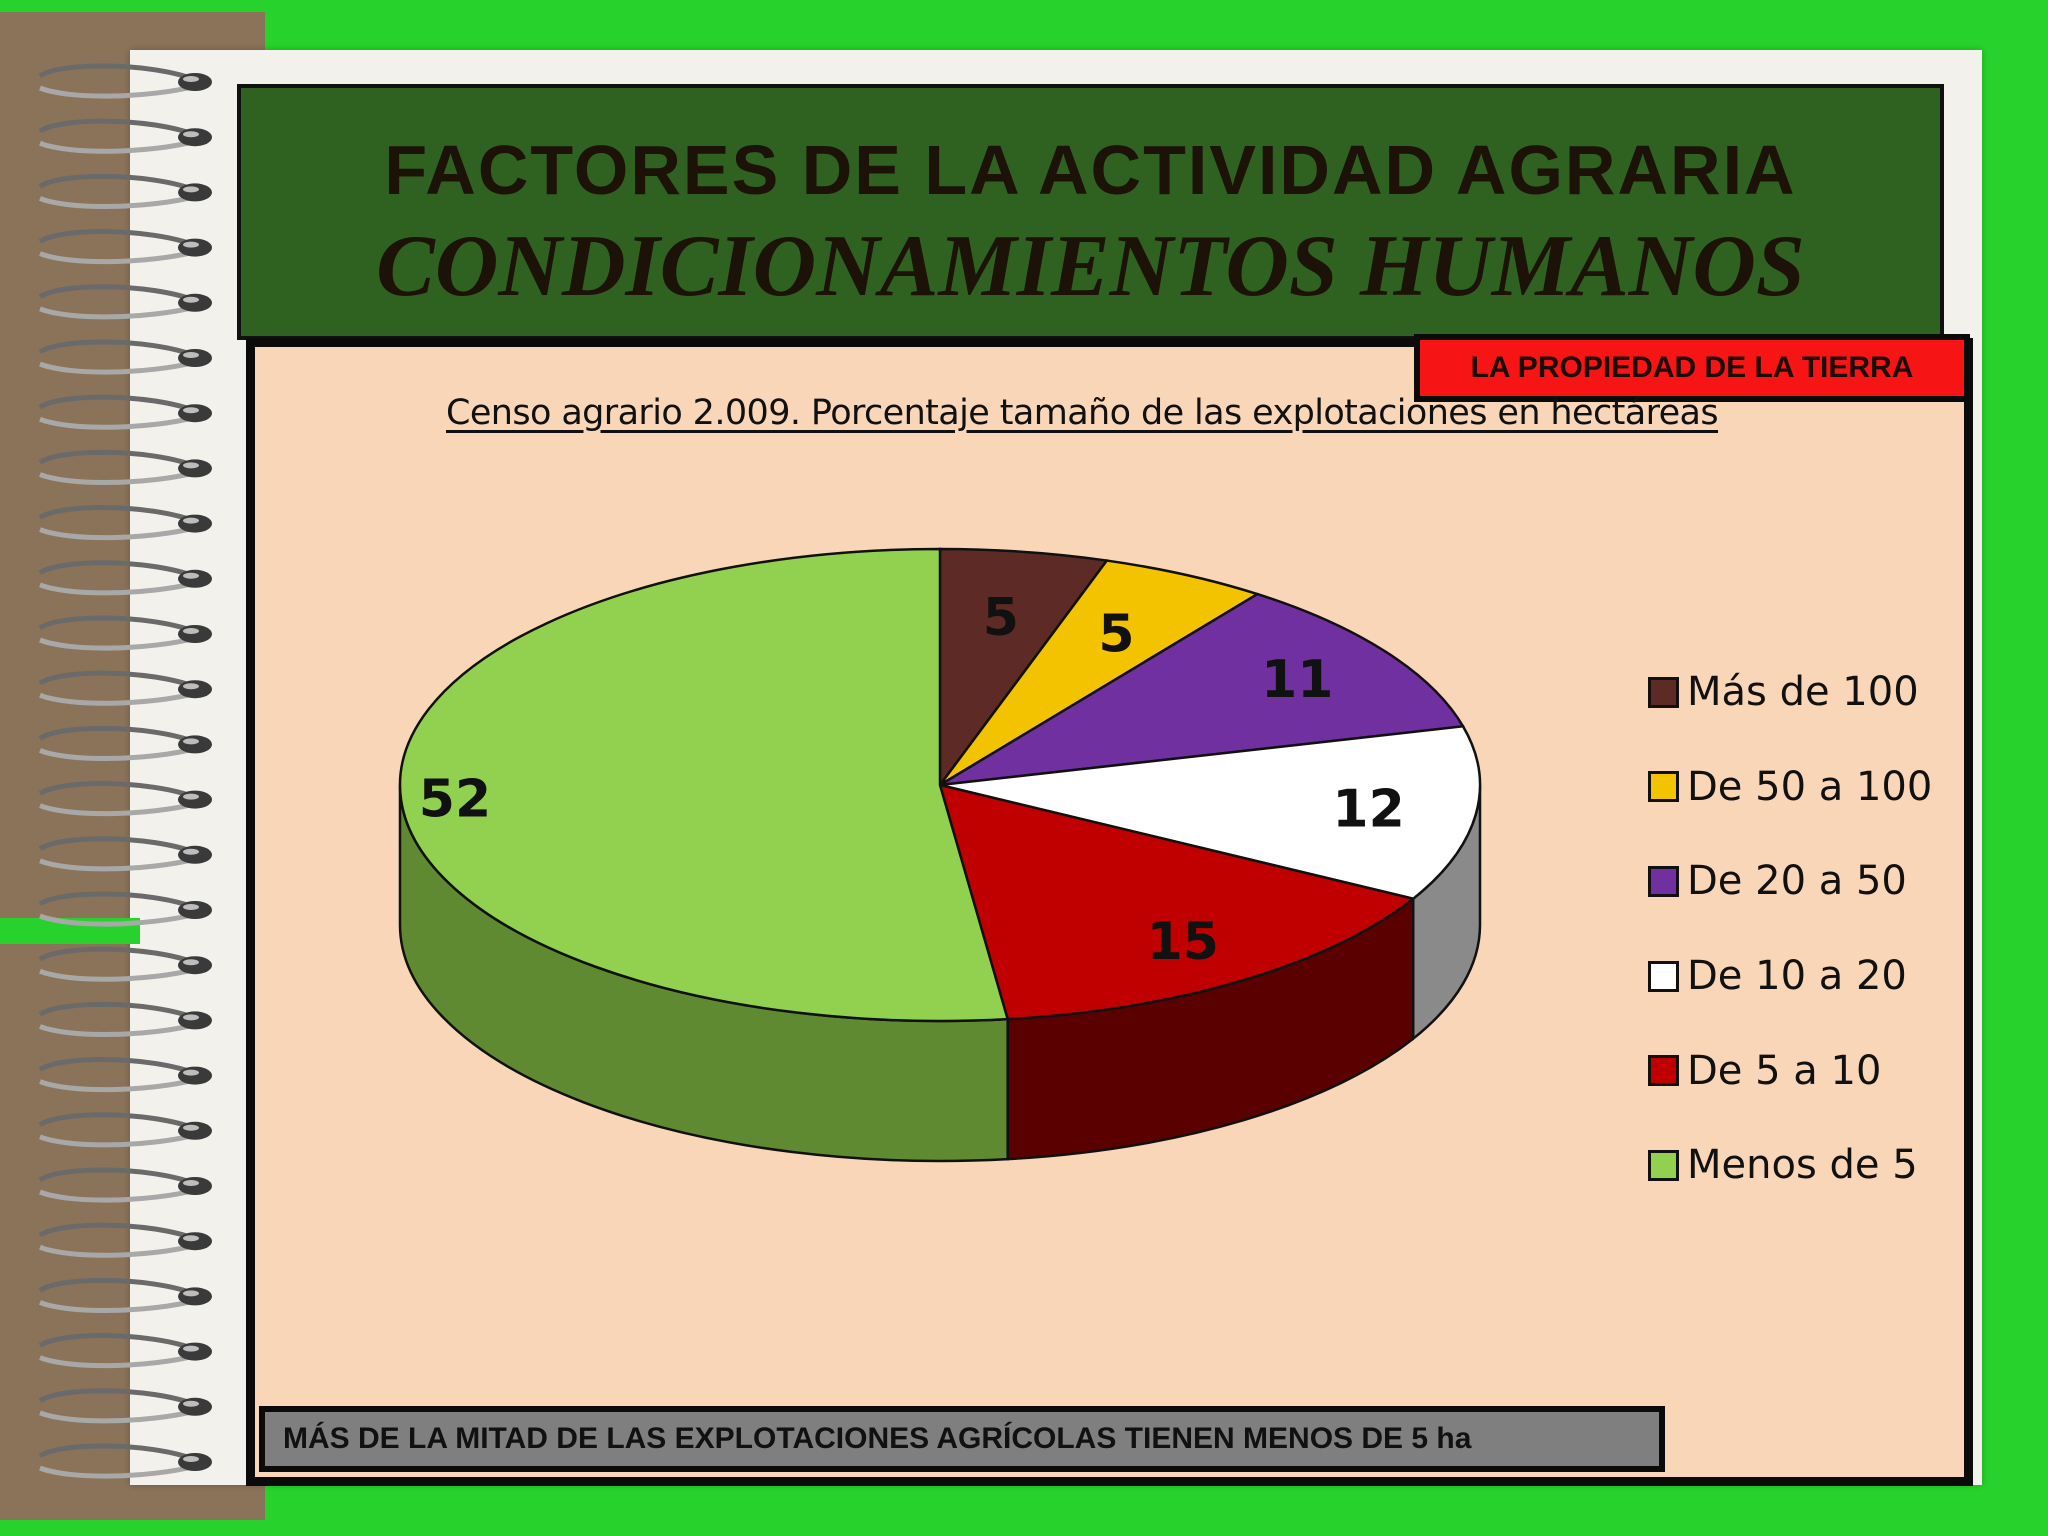 This screenshot has height=1536, width=2048. What do you see at coordinates (455, 799) in the screenshot?
I see `pie-data-label-5: 52` at bounding box center [455, 799].